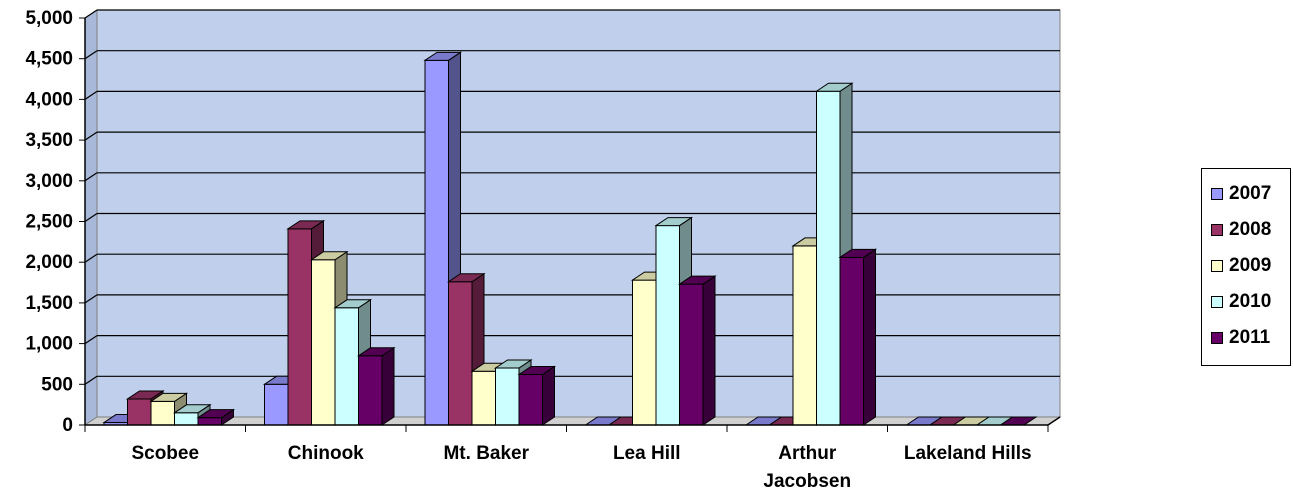  What do you see at coordinates (49, 222) in the screenshot?
I see `y-tick-label: 2,500` at bounding box center [49, 222].